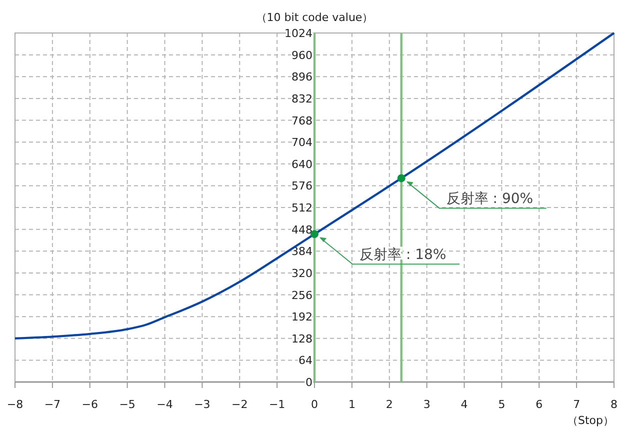  Describe the element at coordinates (302, 99) in the screenshot. I see `y-tick-label: 832` at that location.